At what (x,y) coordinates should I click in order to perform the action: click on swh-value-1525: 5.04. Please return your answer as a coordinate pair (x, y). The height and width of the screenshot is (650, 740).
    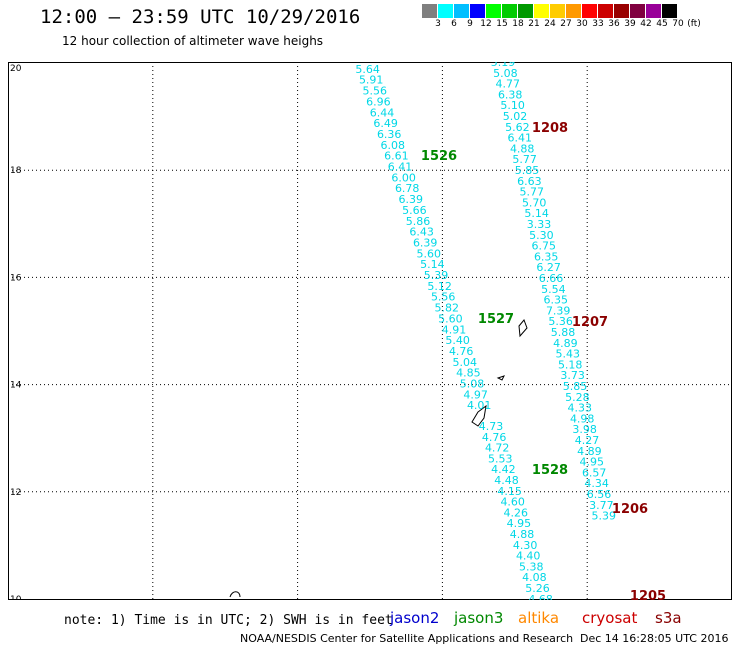
    Looking at the image, I should click on (465, 362).